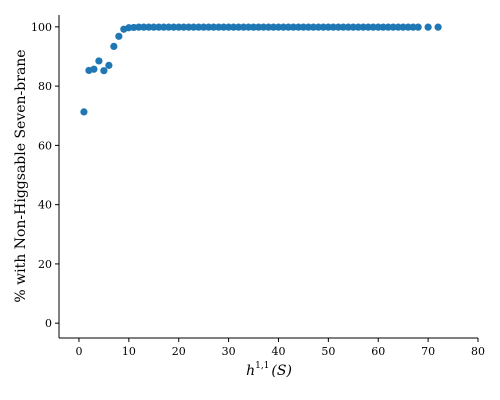  What do you see at coordinates (428, 351) in the screenshot?
I see `x-tick-label: 70` at bounding box center [428, 351].